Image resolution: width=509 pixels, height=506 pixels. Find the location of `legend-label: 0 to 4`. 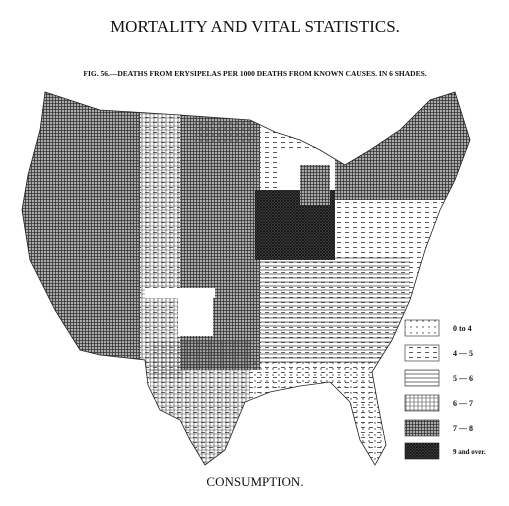

legend-label: 0 to 4 is located at coordinates (462, 328).